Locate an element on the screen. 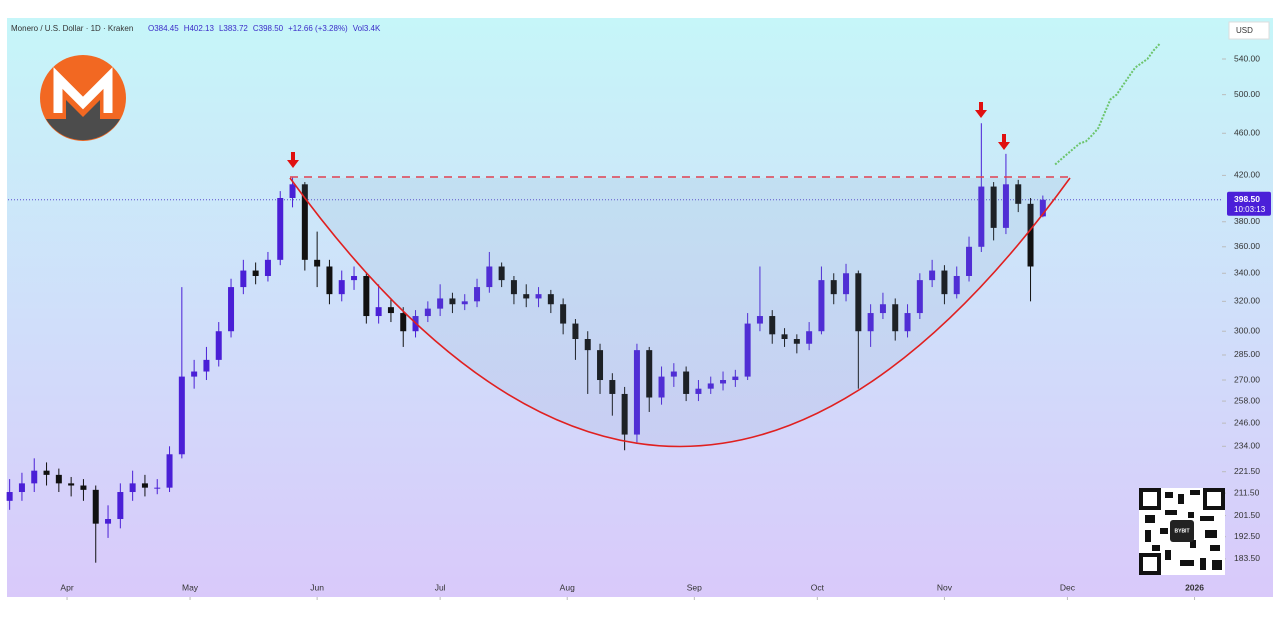 This screenshot has height=644, width=1280. x-tick-label: Dec is located at coordinates (1068, 587).